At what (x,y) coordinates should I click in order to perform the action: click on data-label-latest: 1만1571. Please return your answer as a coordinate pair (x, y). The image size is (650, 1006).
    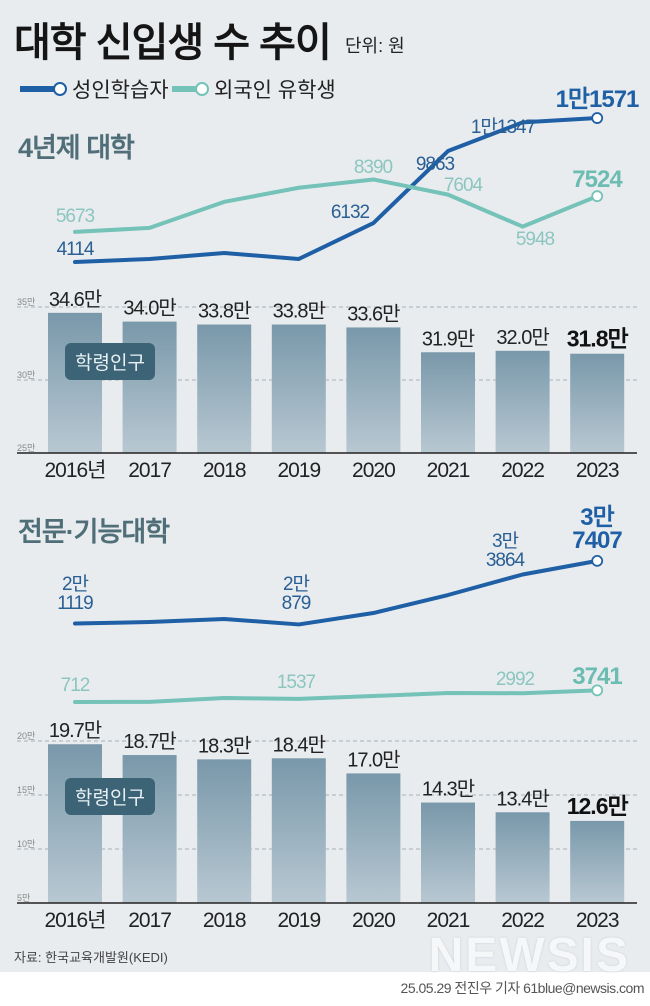
    Looking at the image, I should click on (597, 99).